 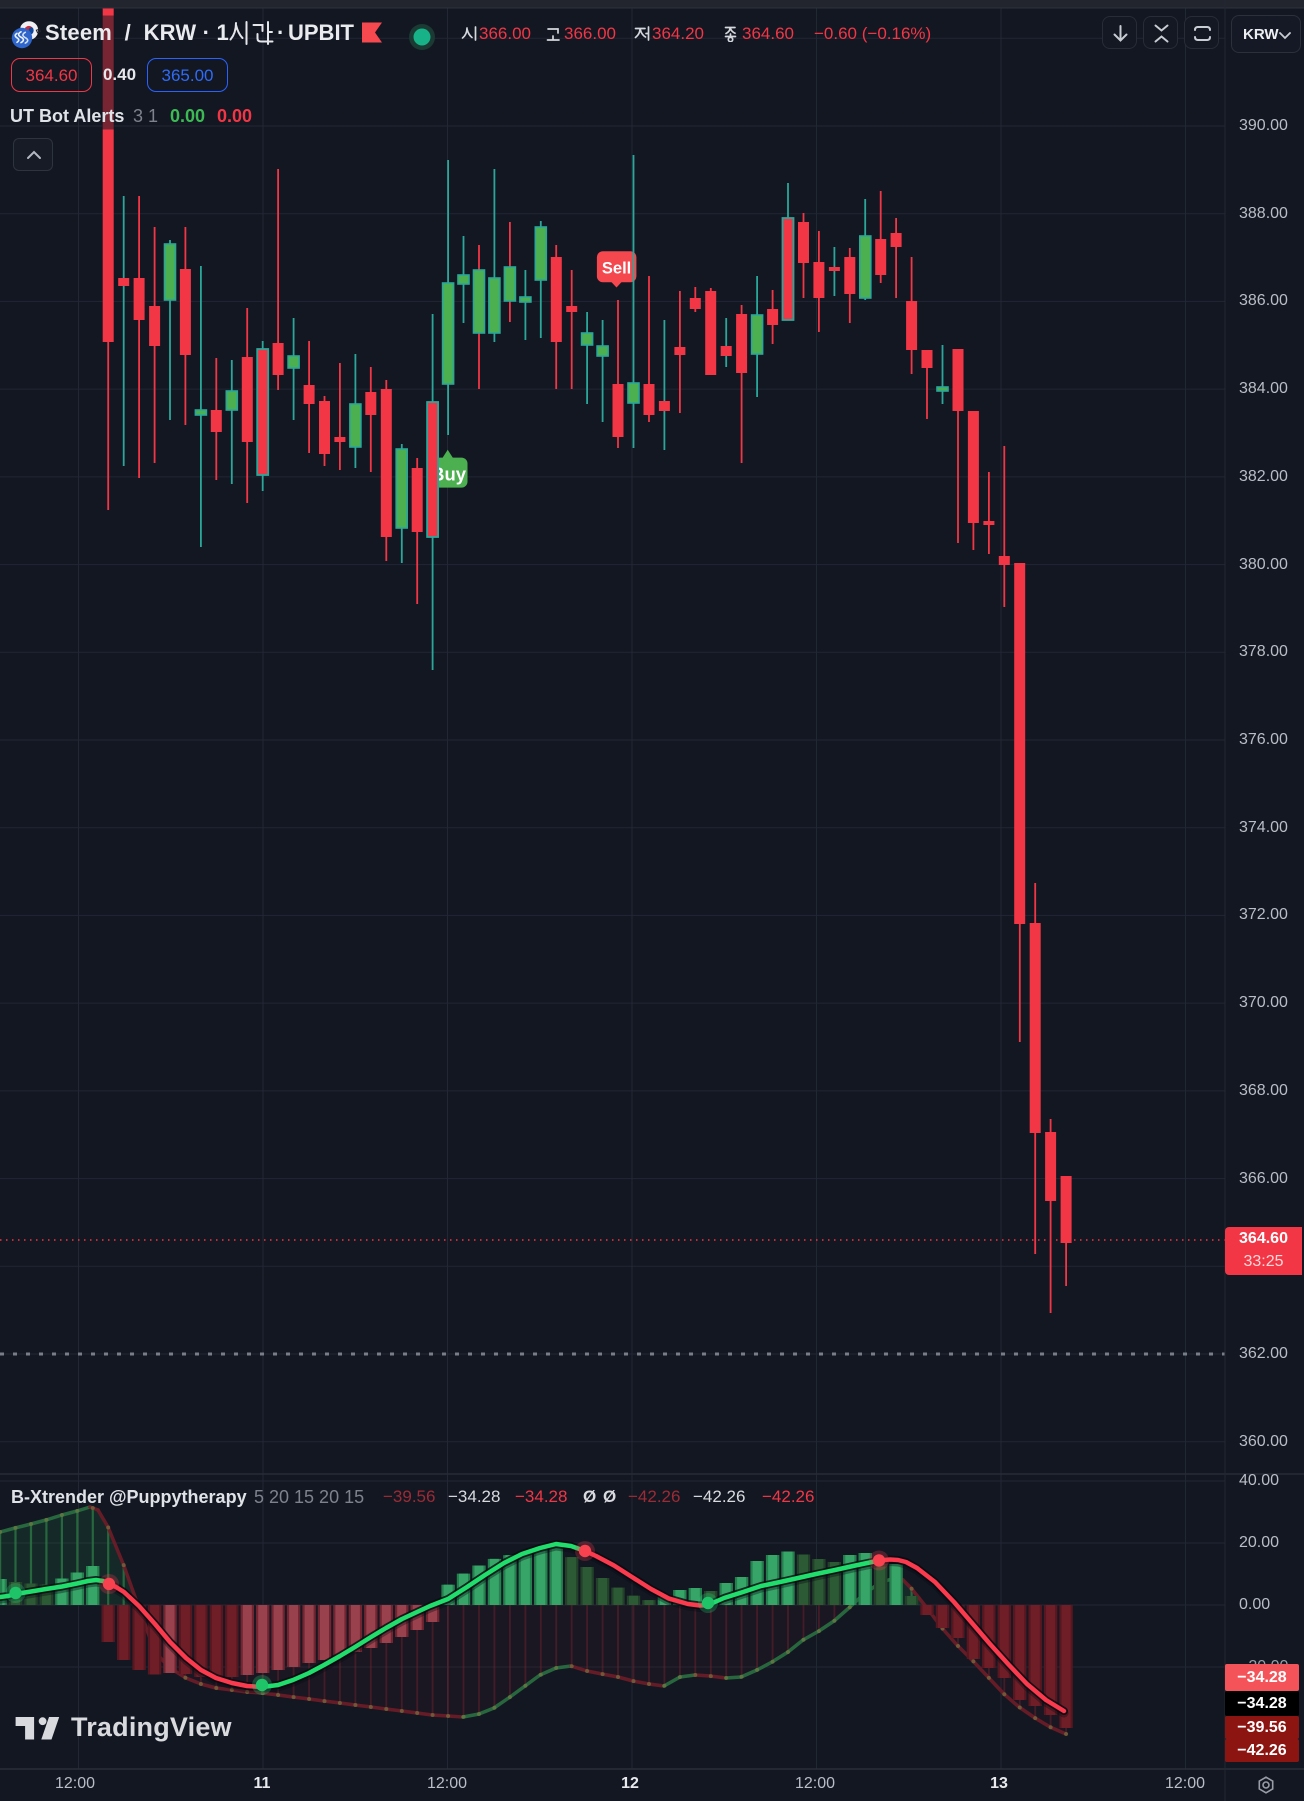 What do you see at coordinates (449, 474) in the screenshot?
I see `svg-text: Buy` at bounding box center [449, 474].